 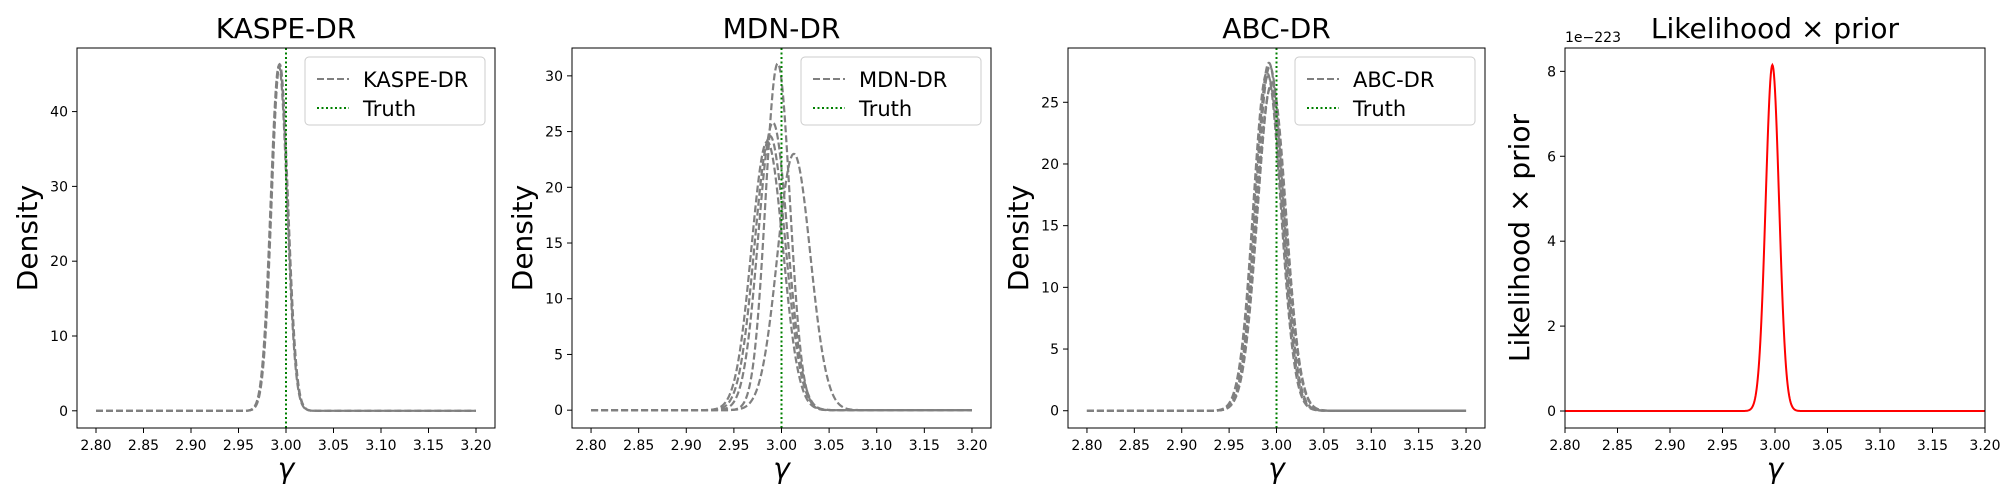 I want to click on legend-entry: MDN-DR, so click(x=903, y=80).